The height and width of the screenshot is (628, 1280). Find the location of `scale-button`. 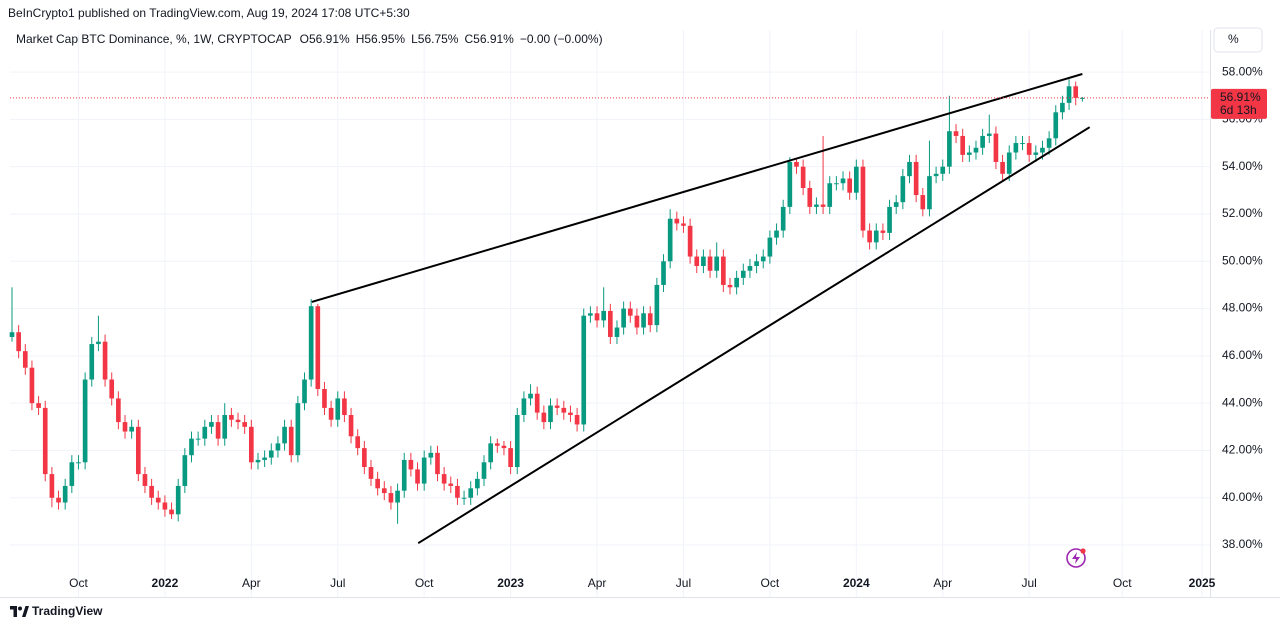

scale-button is located at coordinates (1238, 40).